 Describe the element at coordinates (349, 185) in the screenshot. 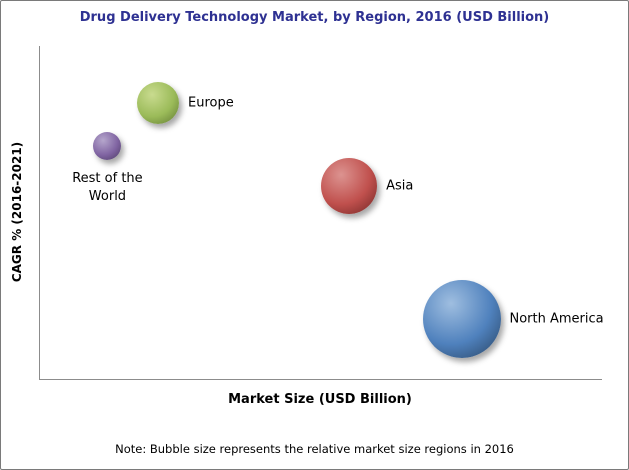

I see `bubble-asia` at that location.